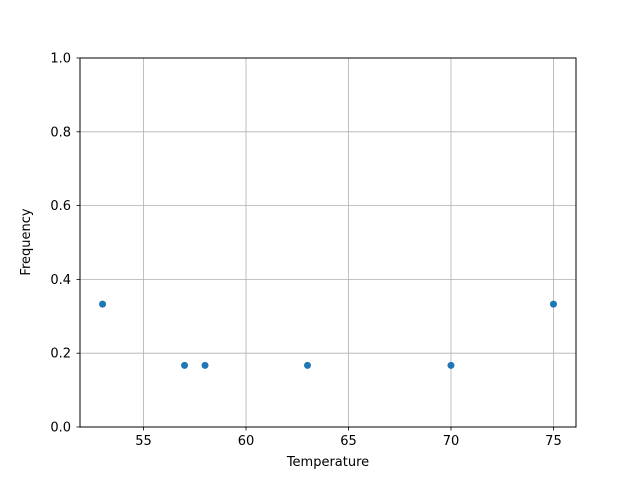 The height and width of the screenshot is (484, 640). What do you see at coordinates (60, 59) in the screenshot?
I see `y-tick-label: 1.0` at bounding box center [60, 59].